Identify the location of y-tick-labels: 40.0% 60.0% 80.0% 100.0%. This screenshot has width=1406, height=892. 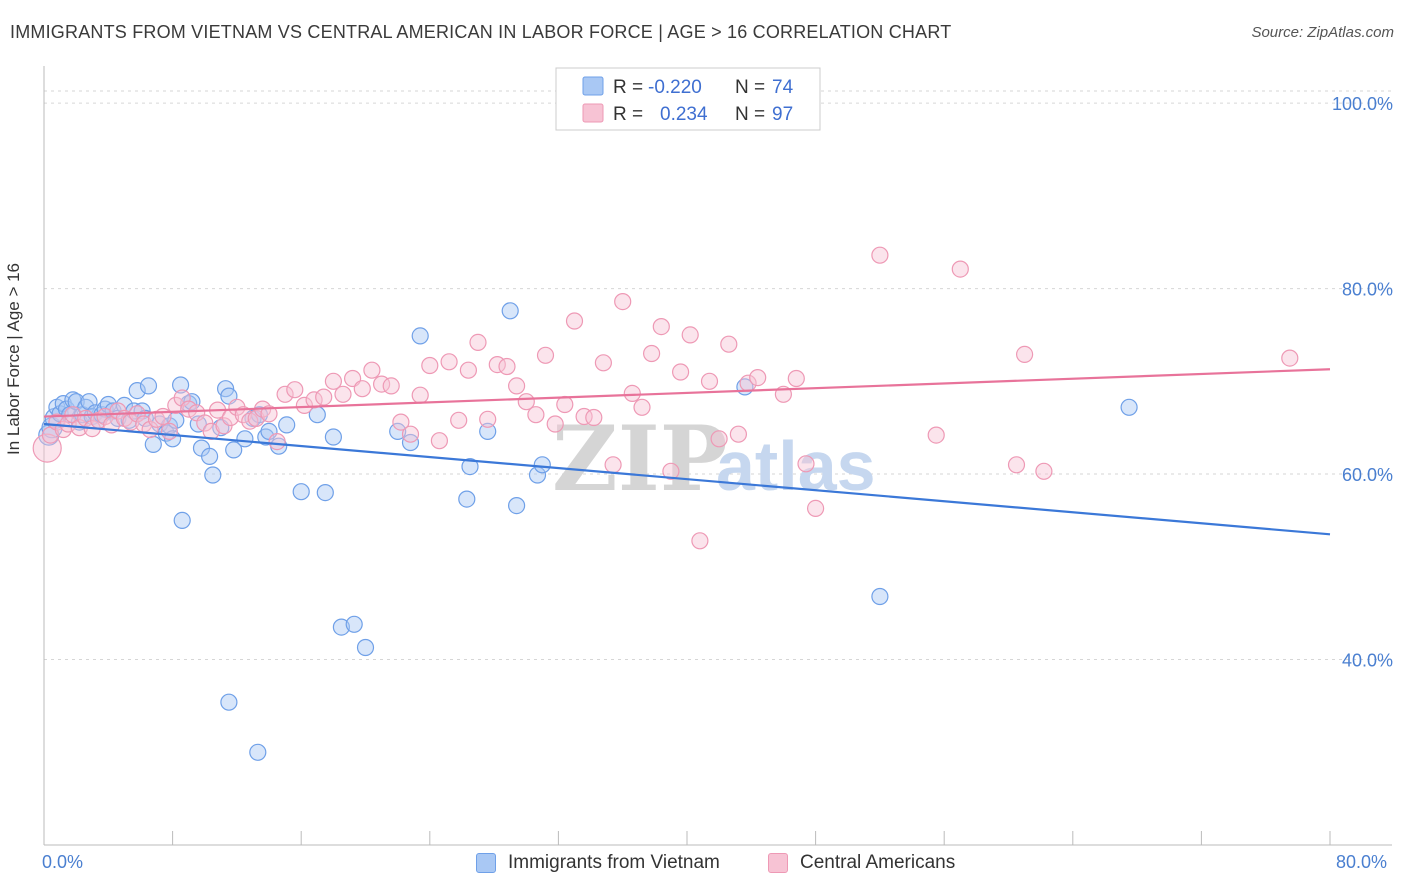
(1362, 382).